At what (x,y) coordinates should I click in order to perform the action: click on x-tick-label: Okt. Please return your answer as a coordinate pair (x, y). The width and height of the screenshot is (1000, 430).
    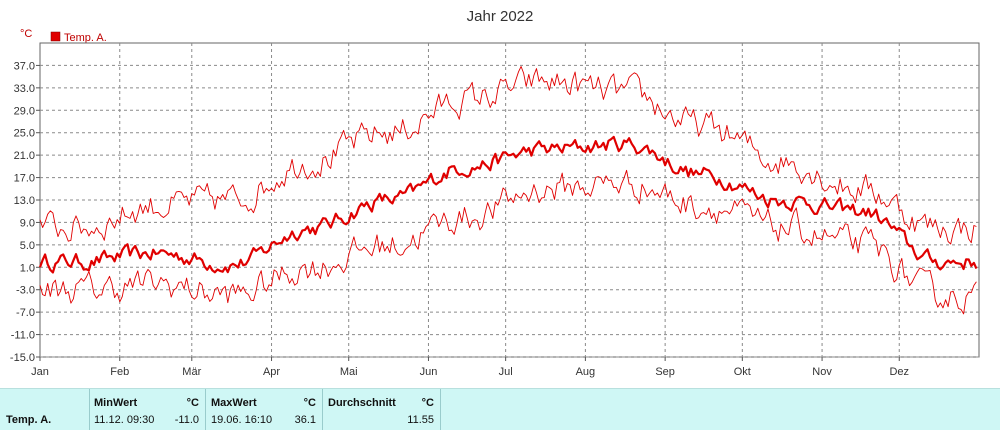
    Looking at the image, I should click on (742, 372).